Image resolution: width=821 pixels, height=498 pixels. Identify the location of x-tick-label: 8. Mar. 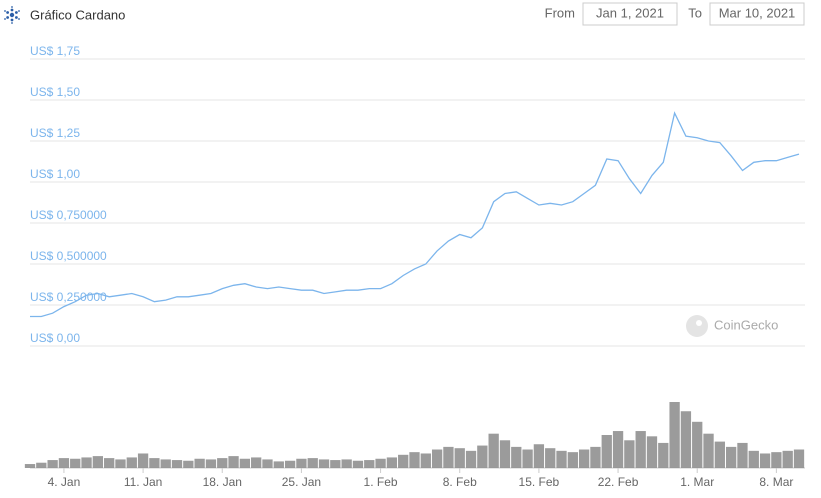
(776, 482).